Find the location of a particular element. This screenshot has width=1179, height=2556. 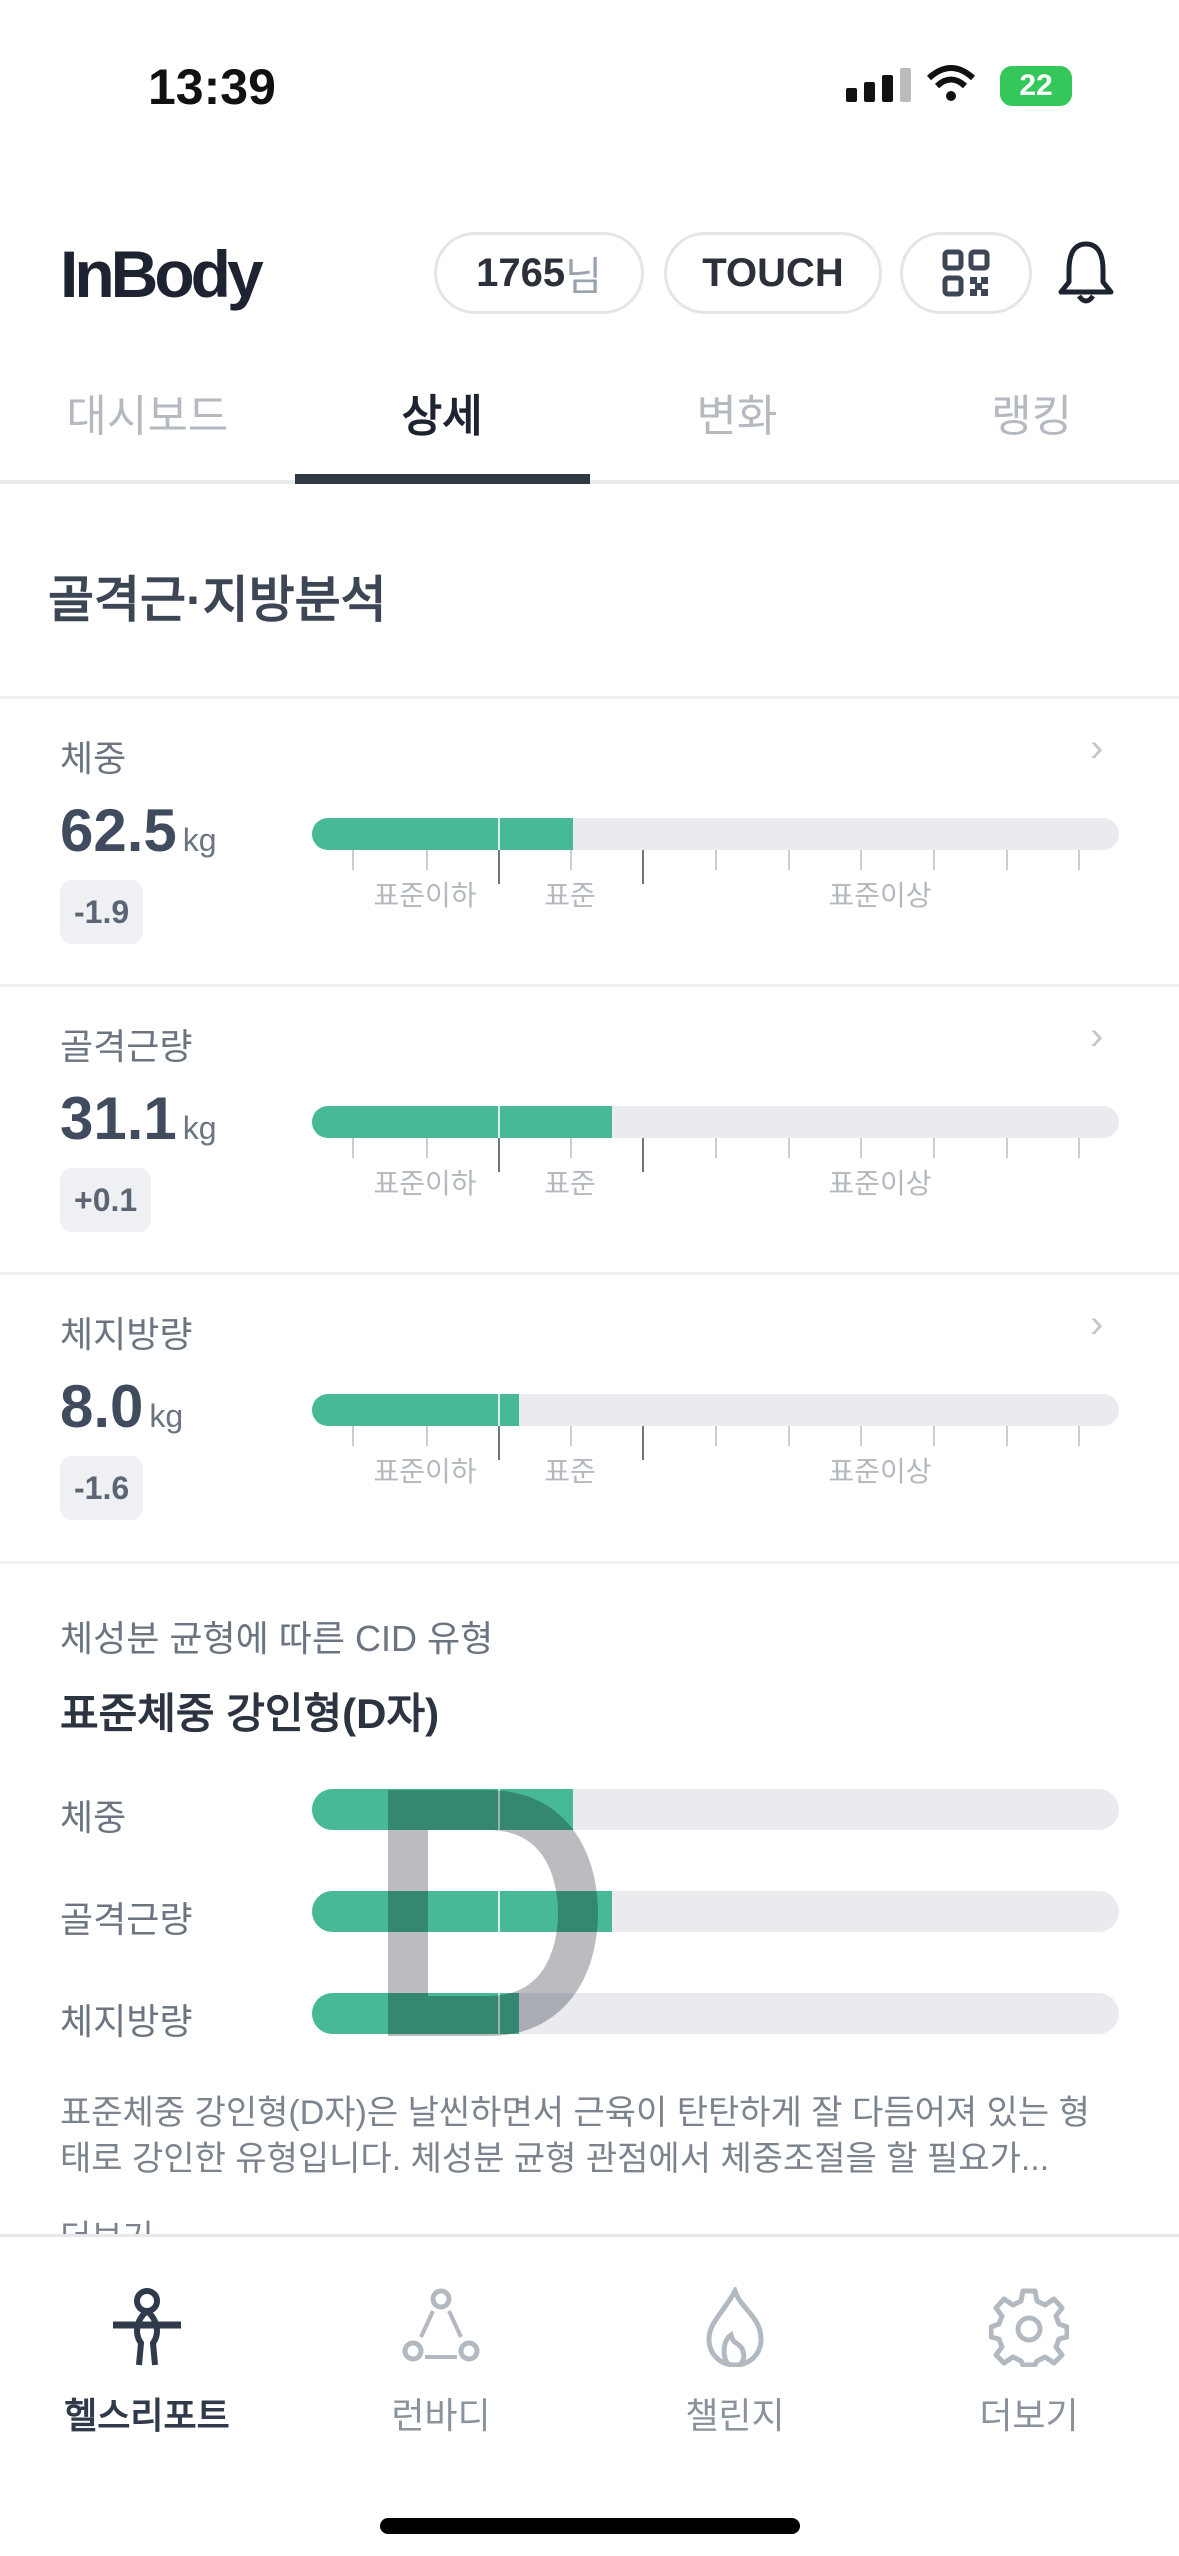

nav-health-report: 헬스리포트 is located at coordinates (147, 2363).